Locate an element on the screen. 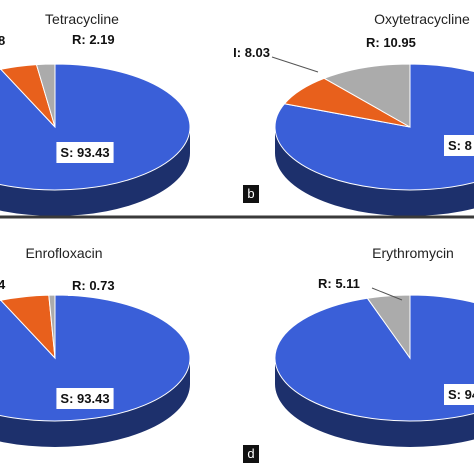 The width and height of the screenshot is (474, 474). data-label-i: 8 is located at coordinates (5, 40).